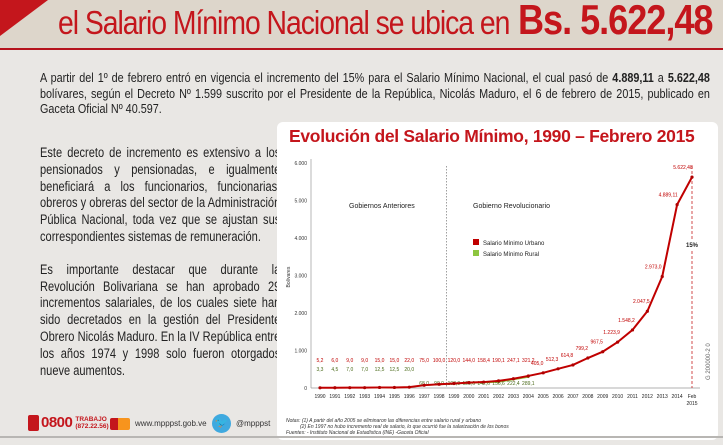 The image size is (723, 445). I want to click on data-label: 247,1, so click(513, 361).